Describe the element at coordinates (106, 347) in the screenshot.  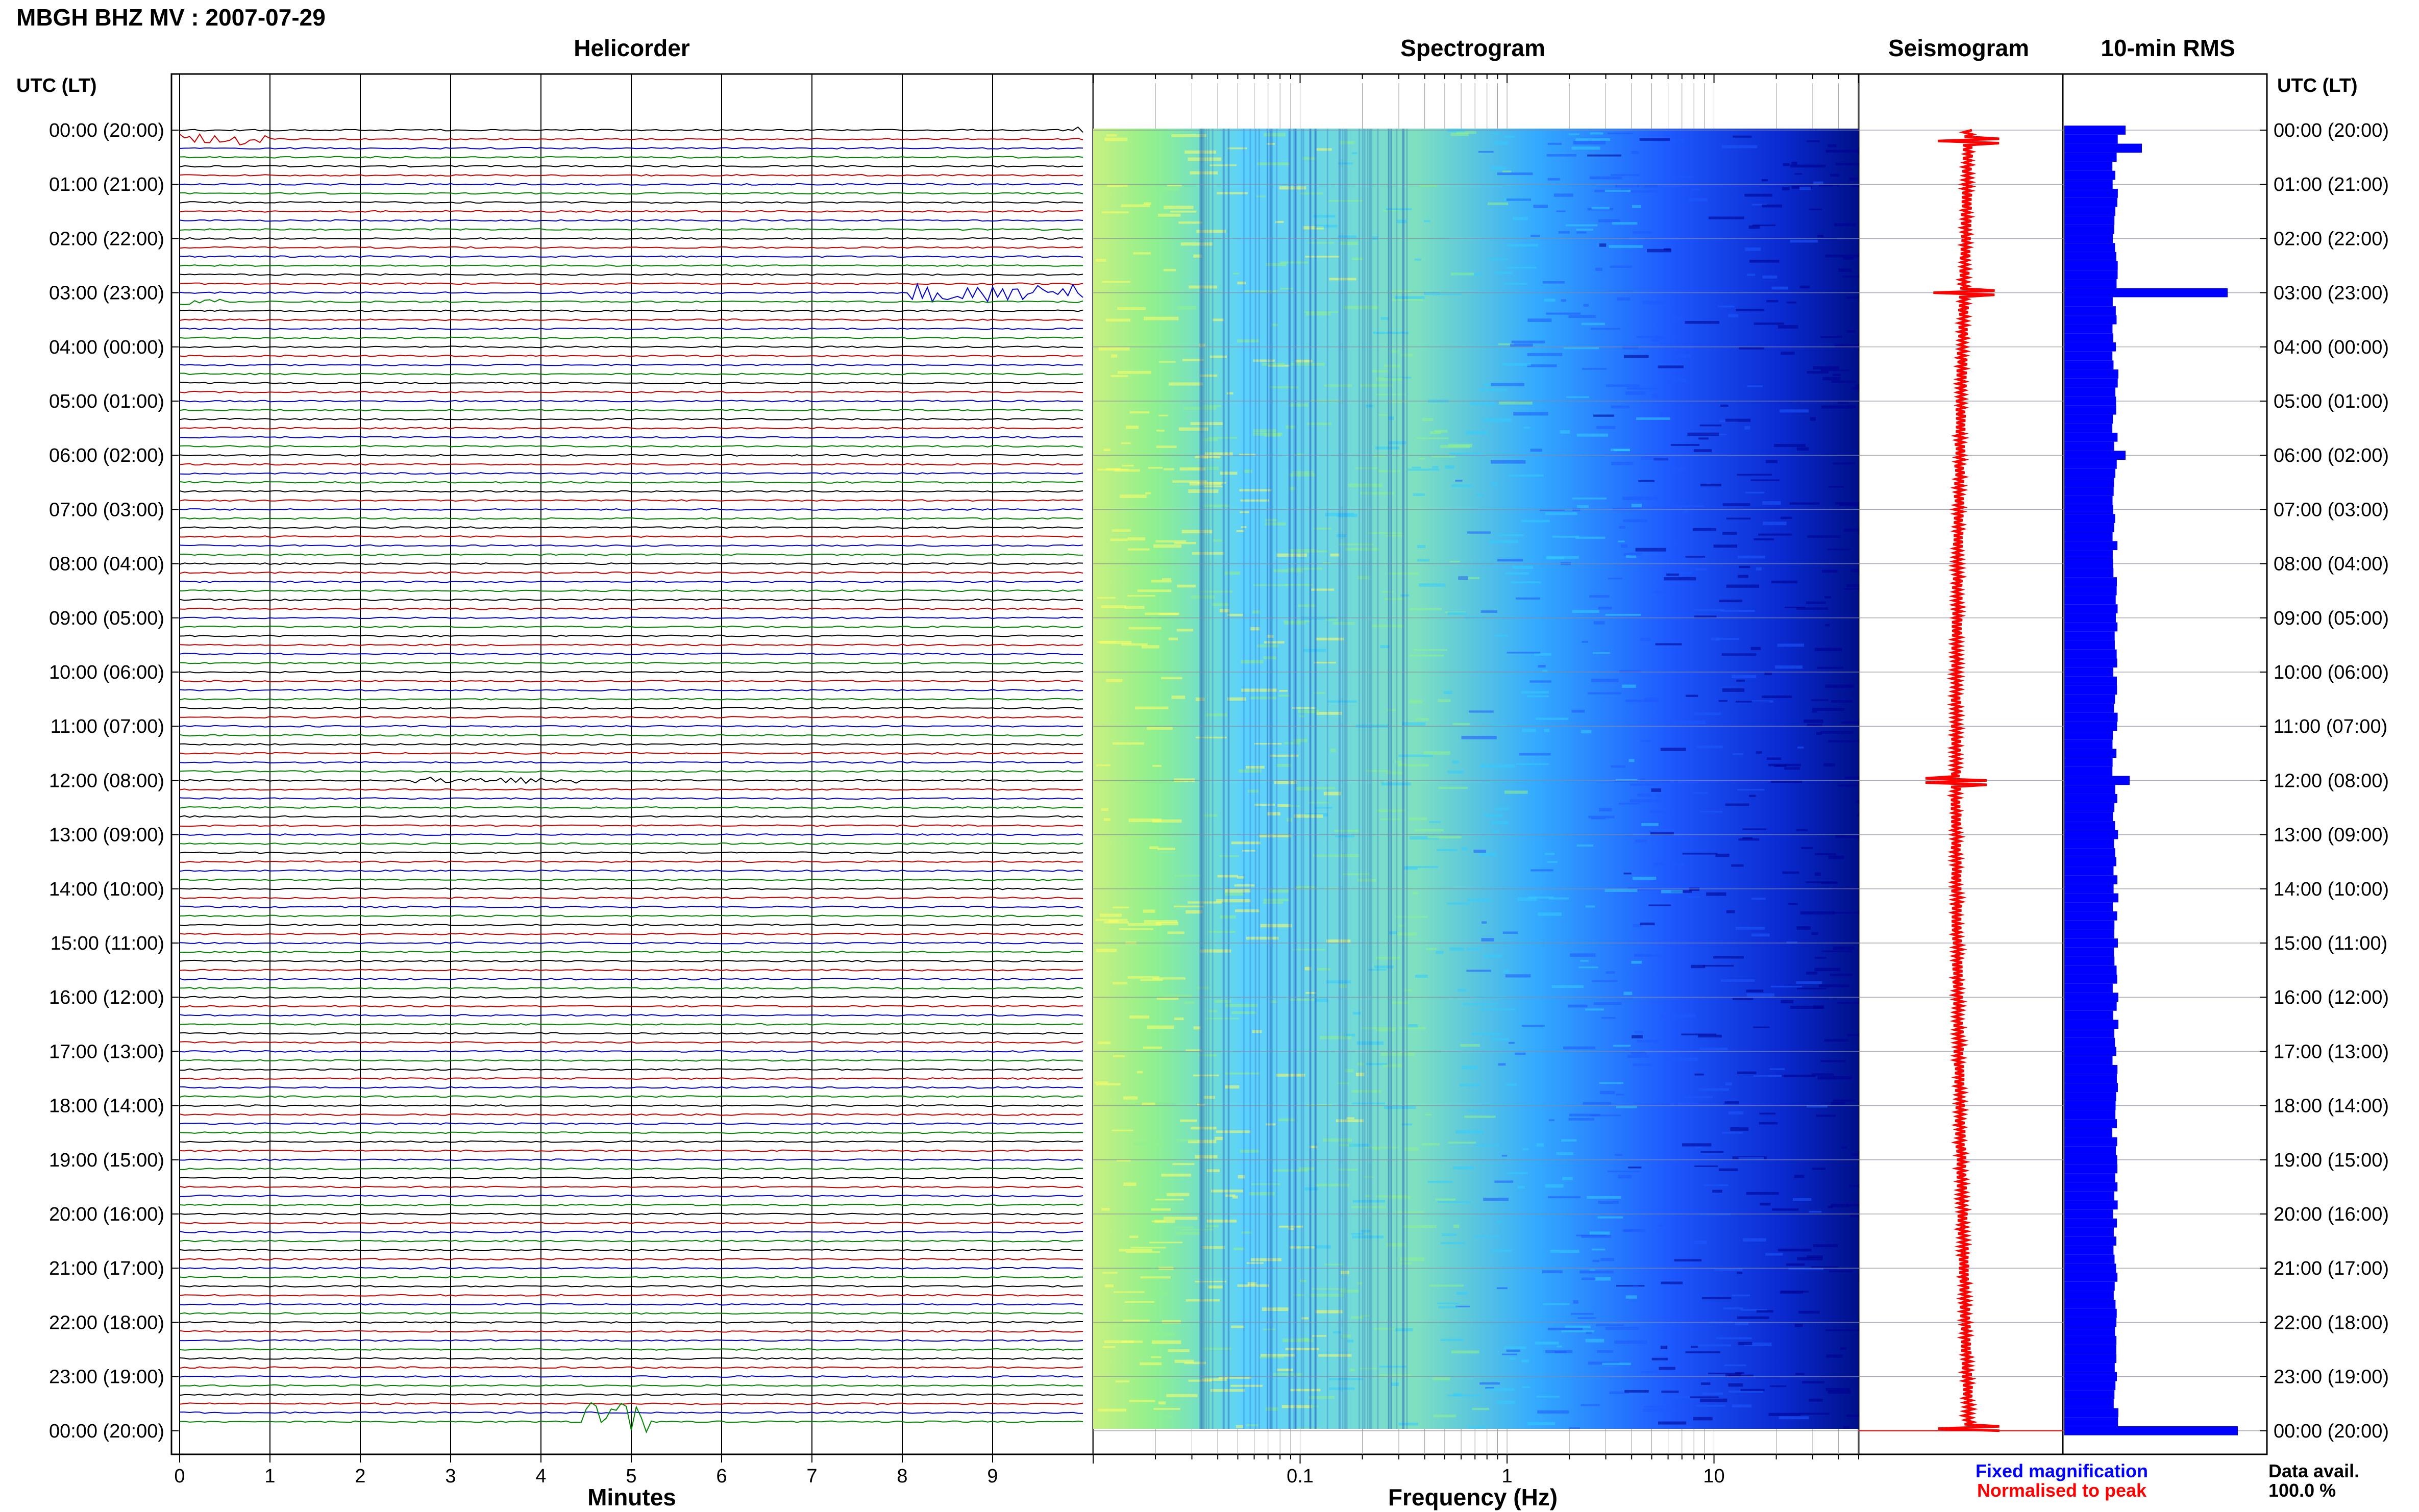
I see `y-tick-label: 04:00 (00:00)` at that location.